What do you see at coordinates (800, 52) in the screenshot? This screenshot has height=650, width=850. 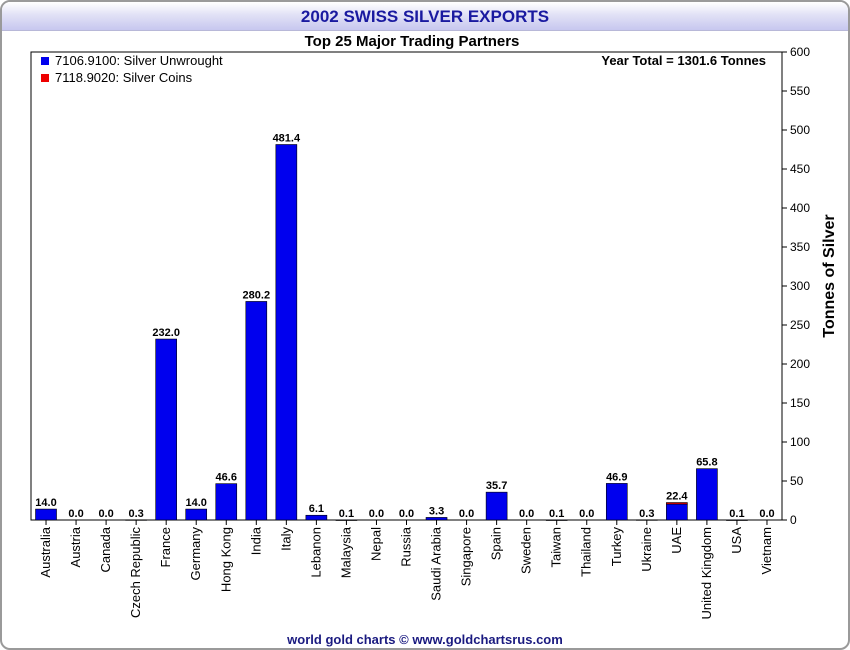 I see `y-tick-label: 600` at bounding box center [800, 52].